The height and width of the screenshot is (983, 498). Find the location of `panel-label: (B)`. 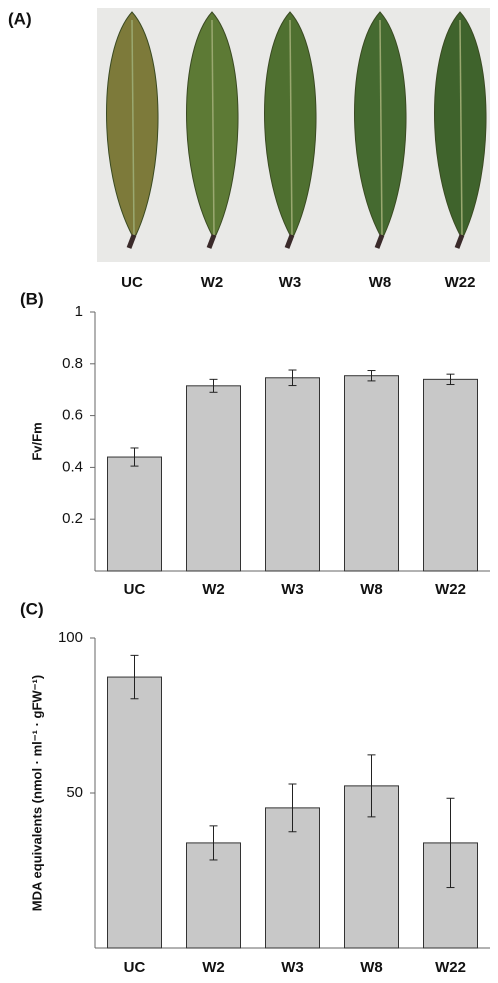

panel-label: (B) is located at coordinates (32, 298).